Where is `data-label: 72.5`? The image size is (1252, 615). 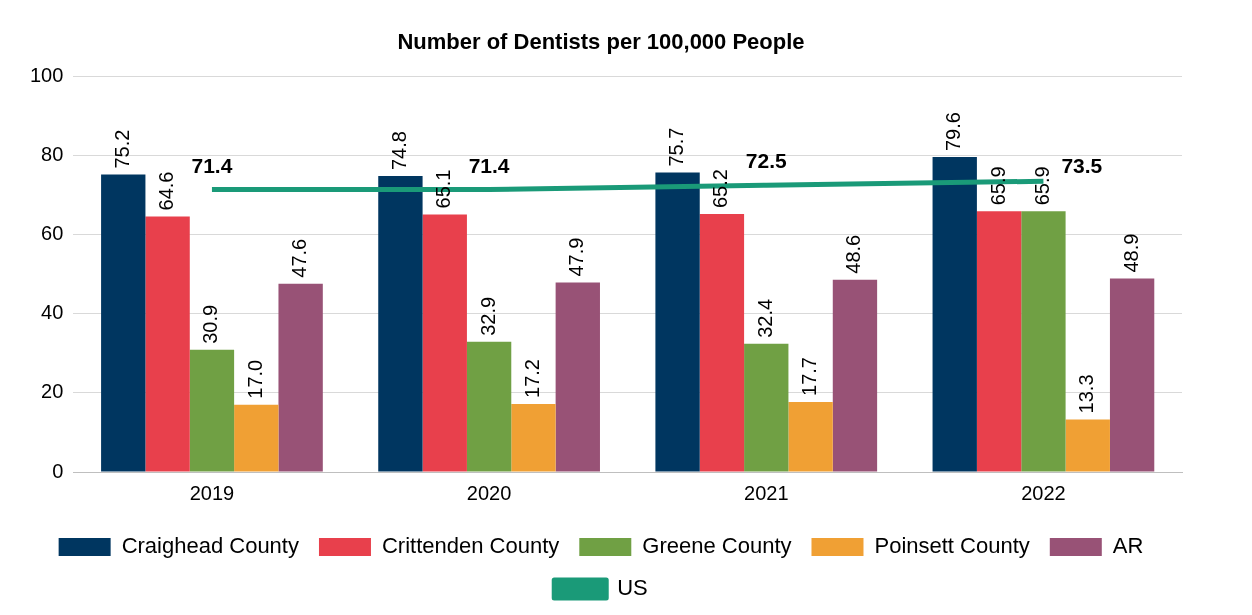 data-label: 72.5 is located at coordinates (766, 161).